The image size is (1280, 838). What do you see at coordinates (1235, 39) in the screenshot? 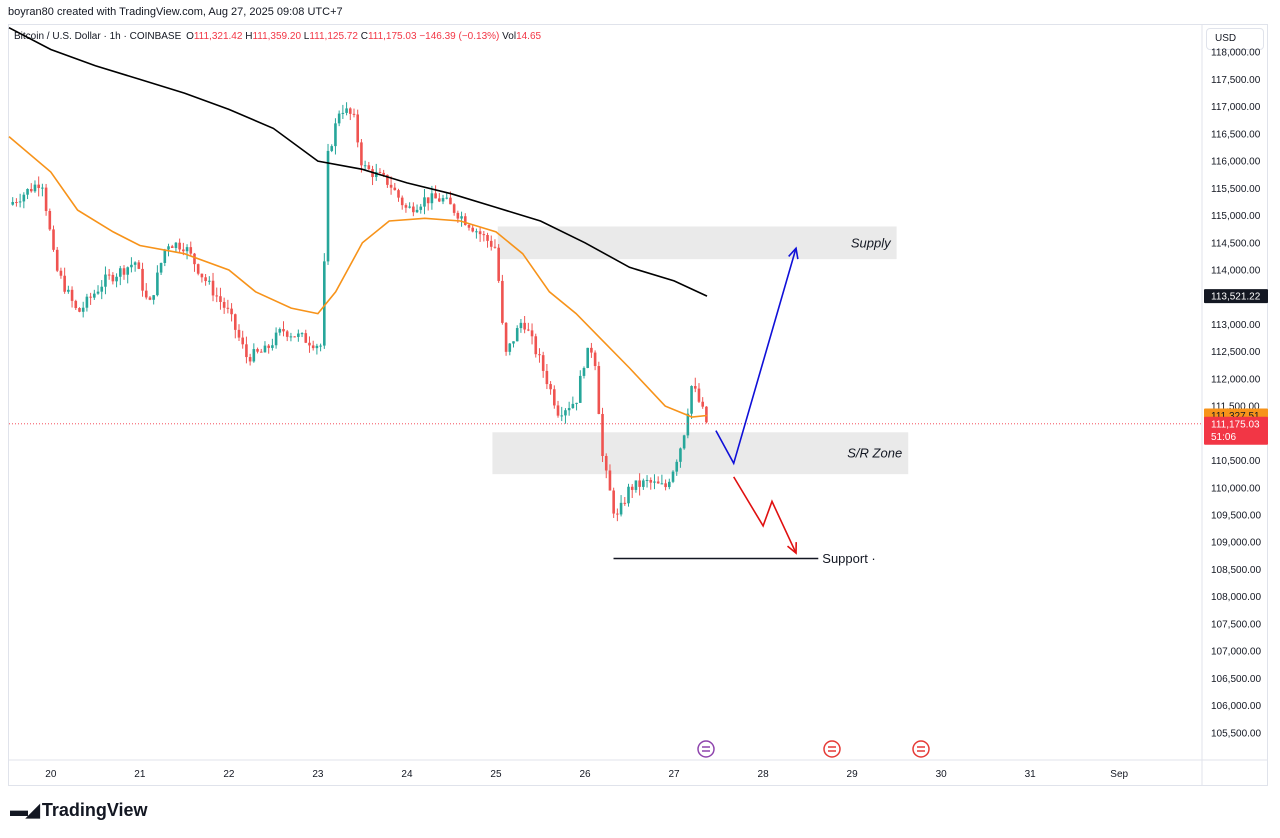
I see `currency-button: USD` at bounding box center [1235, 39].